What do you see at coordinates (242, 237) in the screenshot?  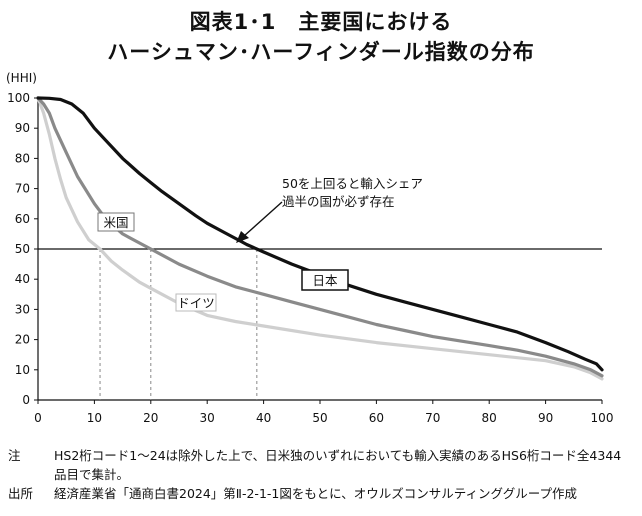 I see `annotation-arrowhead` at bounding box center [242, 237].